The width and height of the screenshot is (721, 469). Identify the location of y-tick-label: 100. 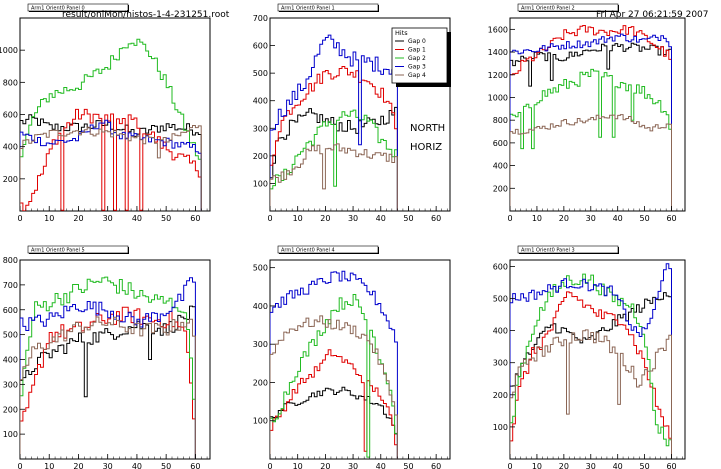
(500, 427).